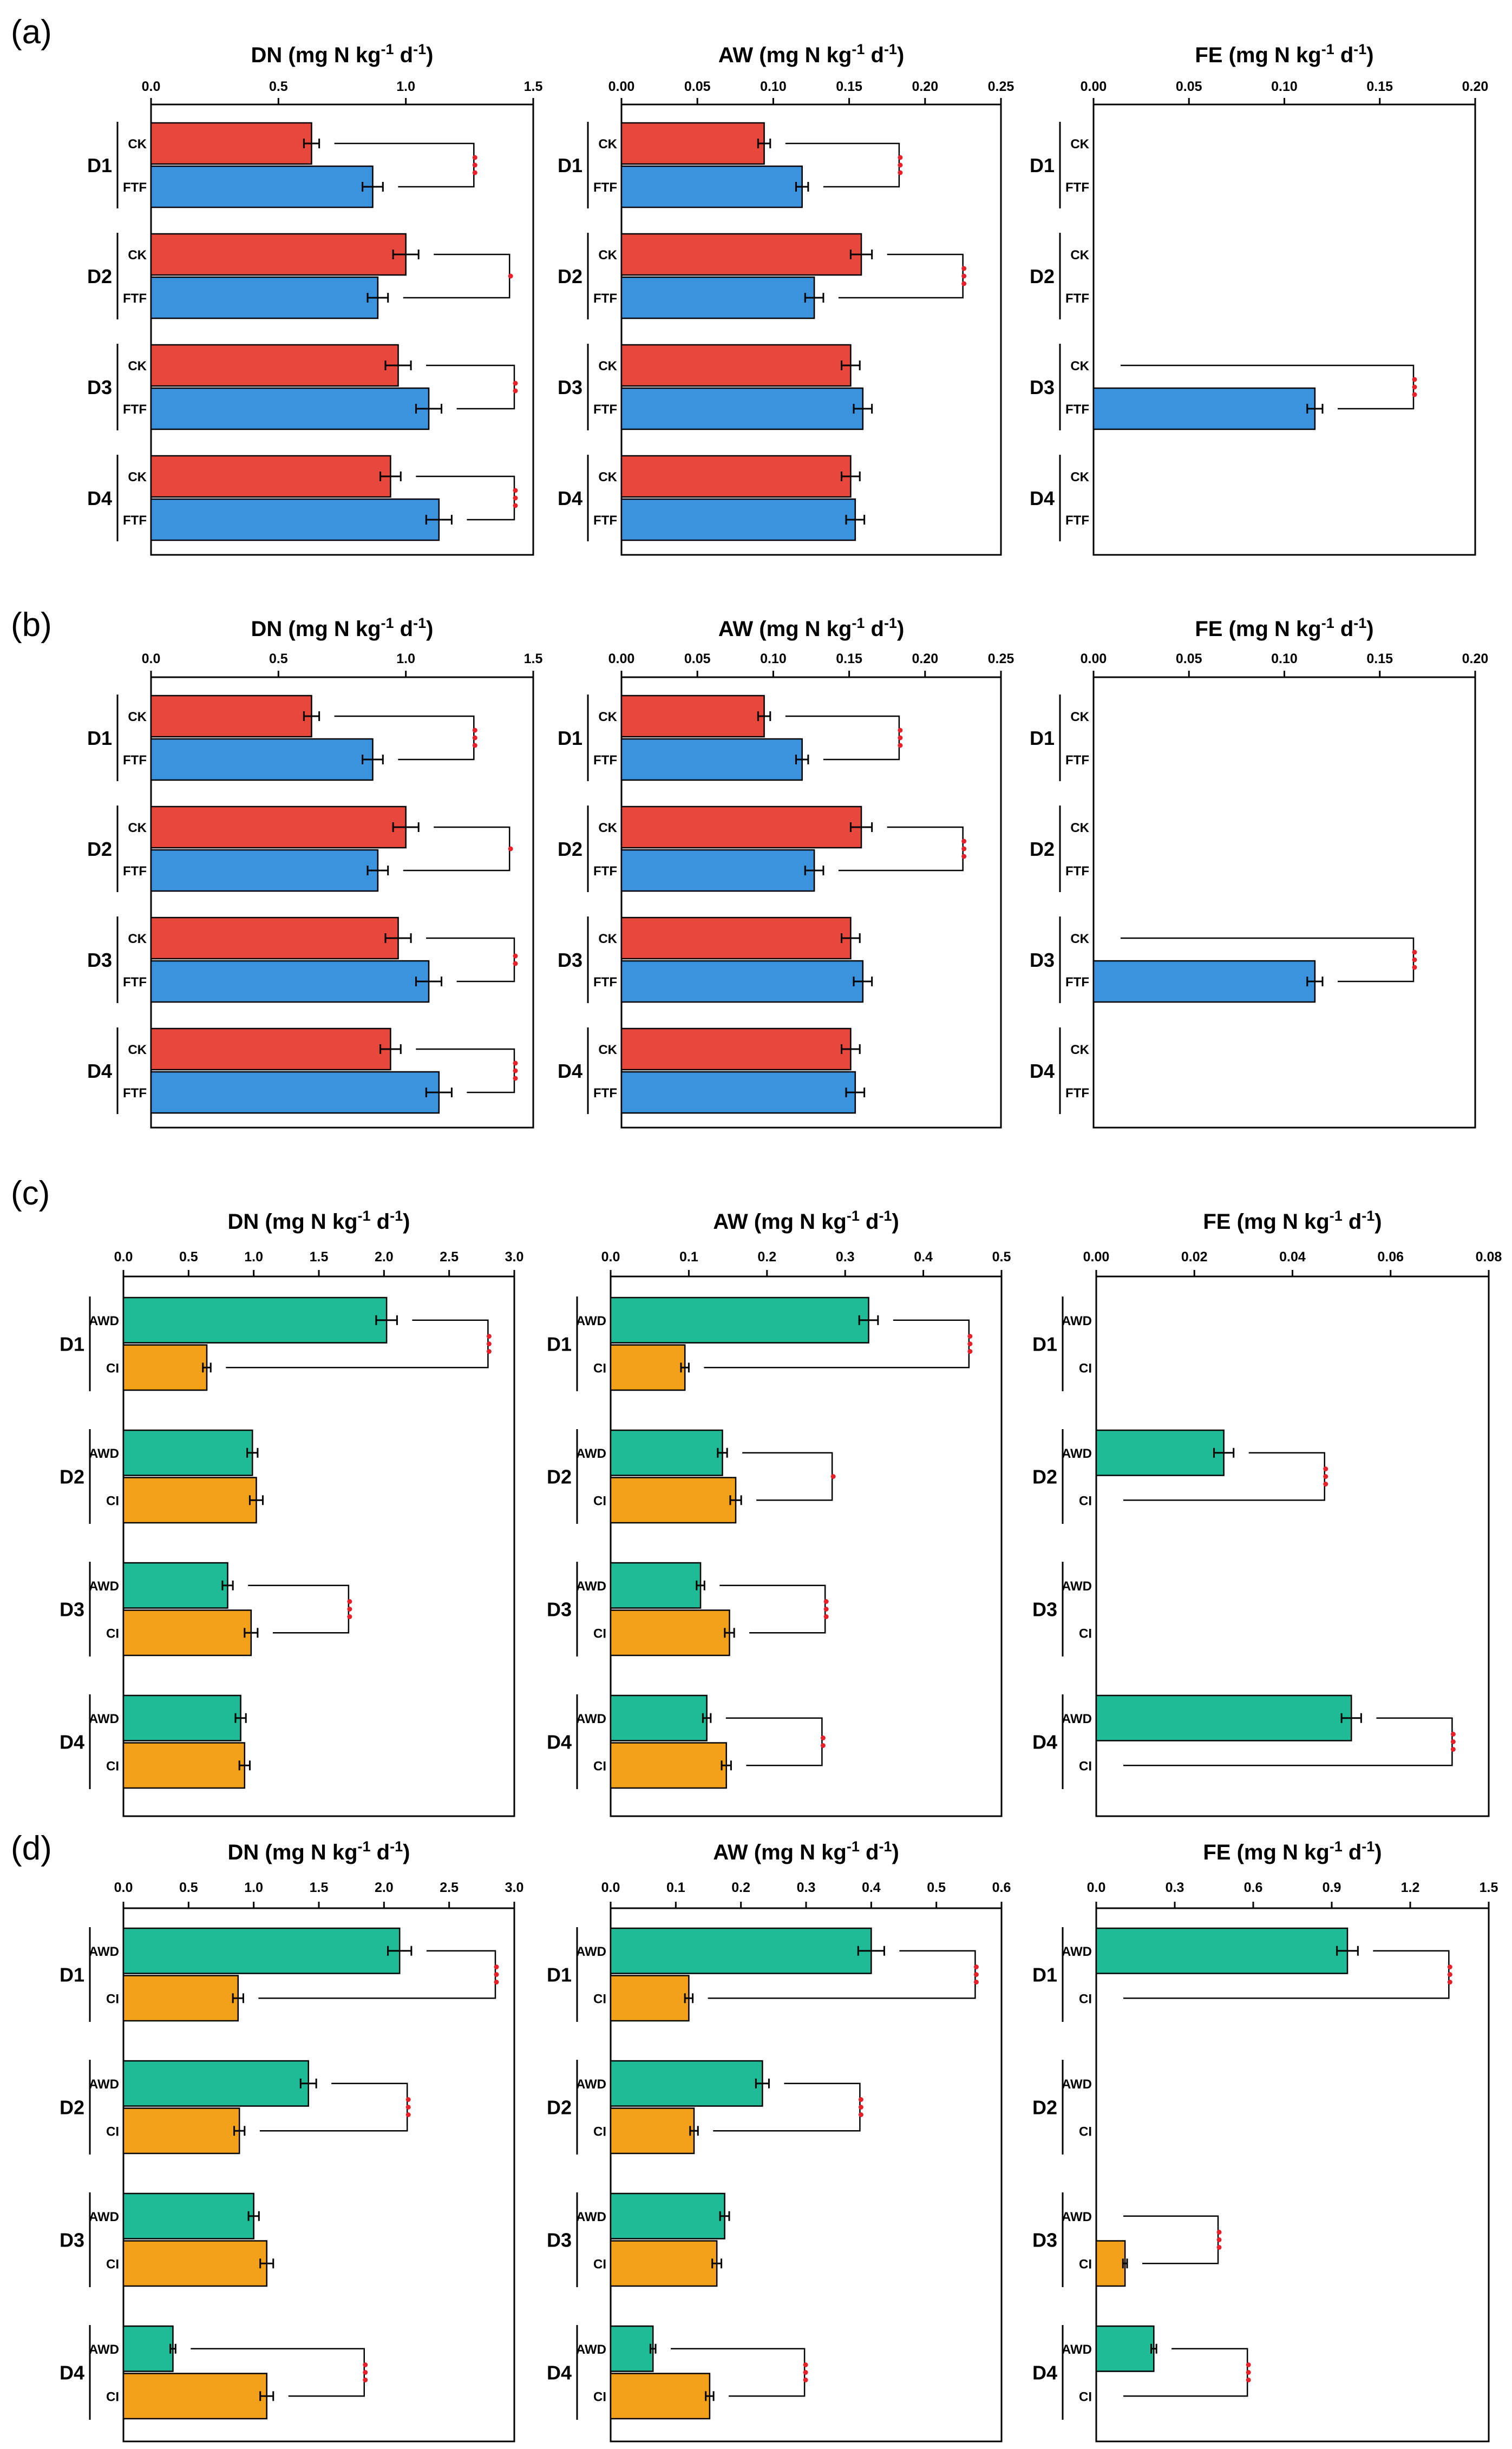 The width and height of the screenshot is (1512, 2449). I want to click on title-text: FE (mg N kg, so click(1266, 1852).